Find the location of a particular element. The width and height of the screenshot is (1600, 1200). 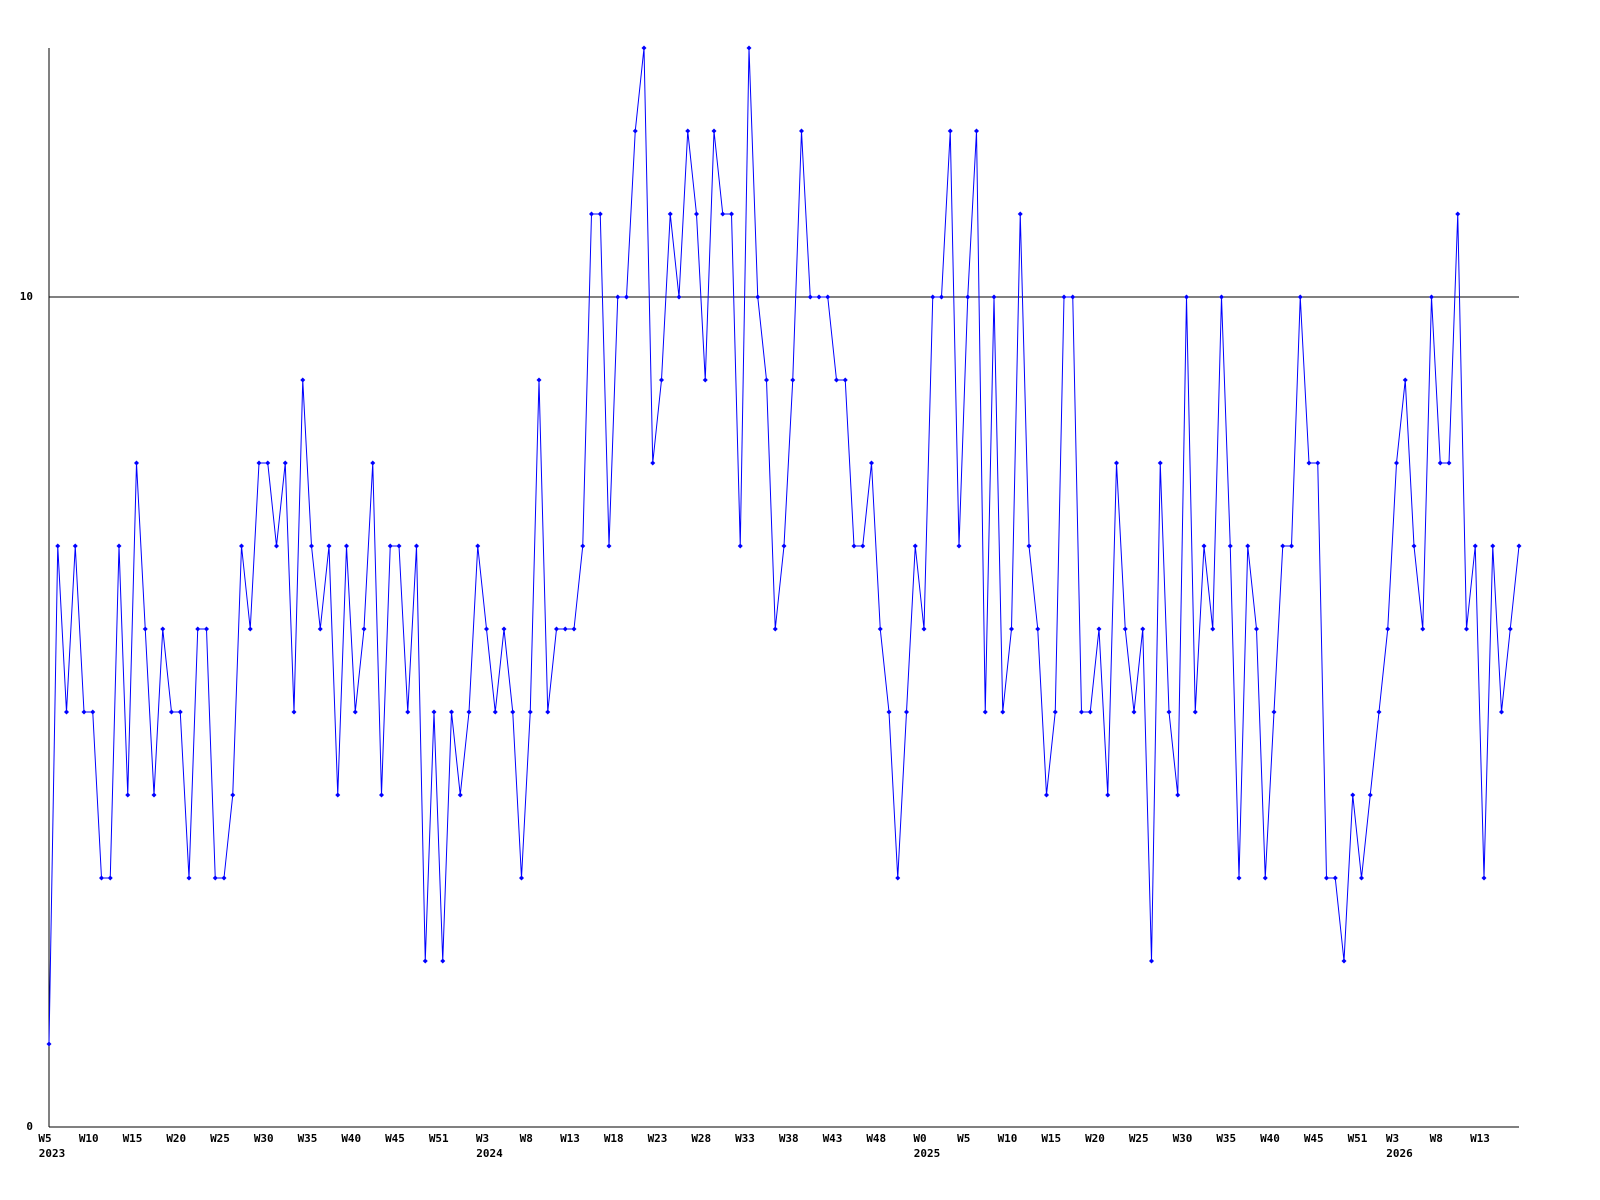

x-tick-label: W38 is located at coordinates (789, 1138).